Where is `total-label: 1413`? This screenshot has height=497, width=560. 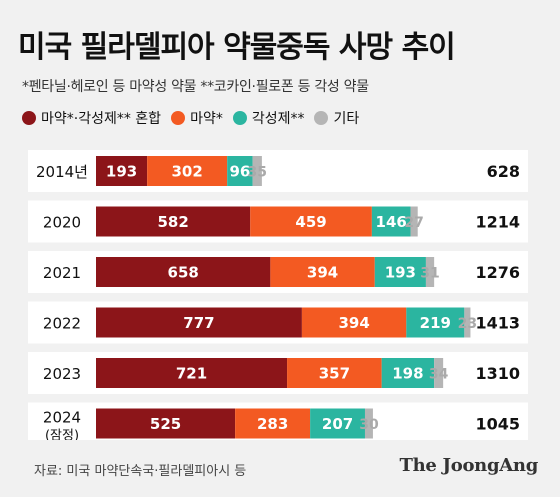 total-label: 1413 is located at coordinates (497, 323).